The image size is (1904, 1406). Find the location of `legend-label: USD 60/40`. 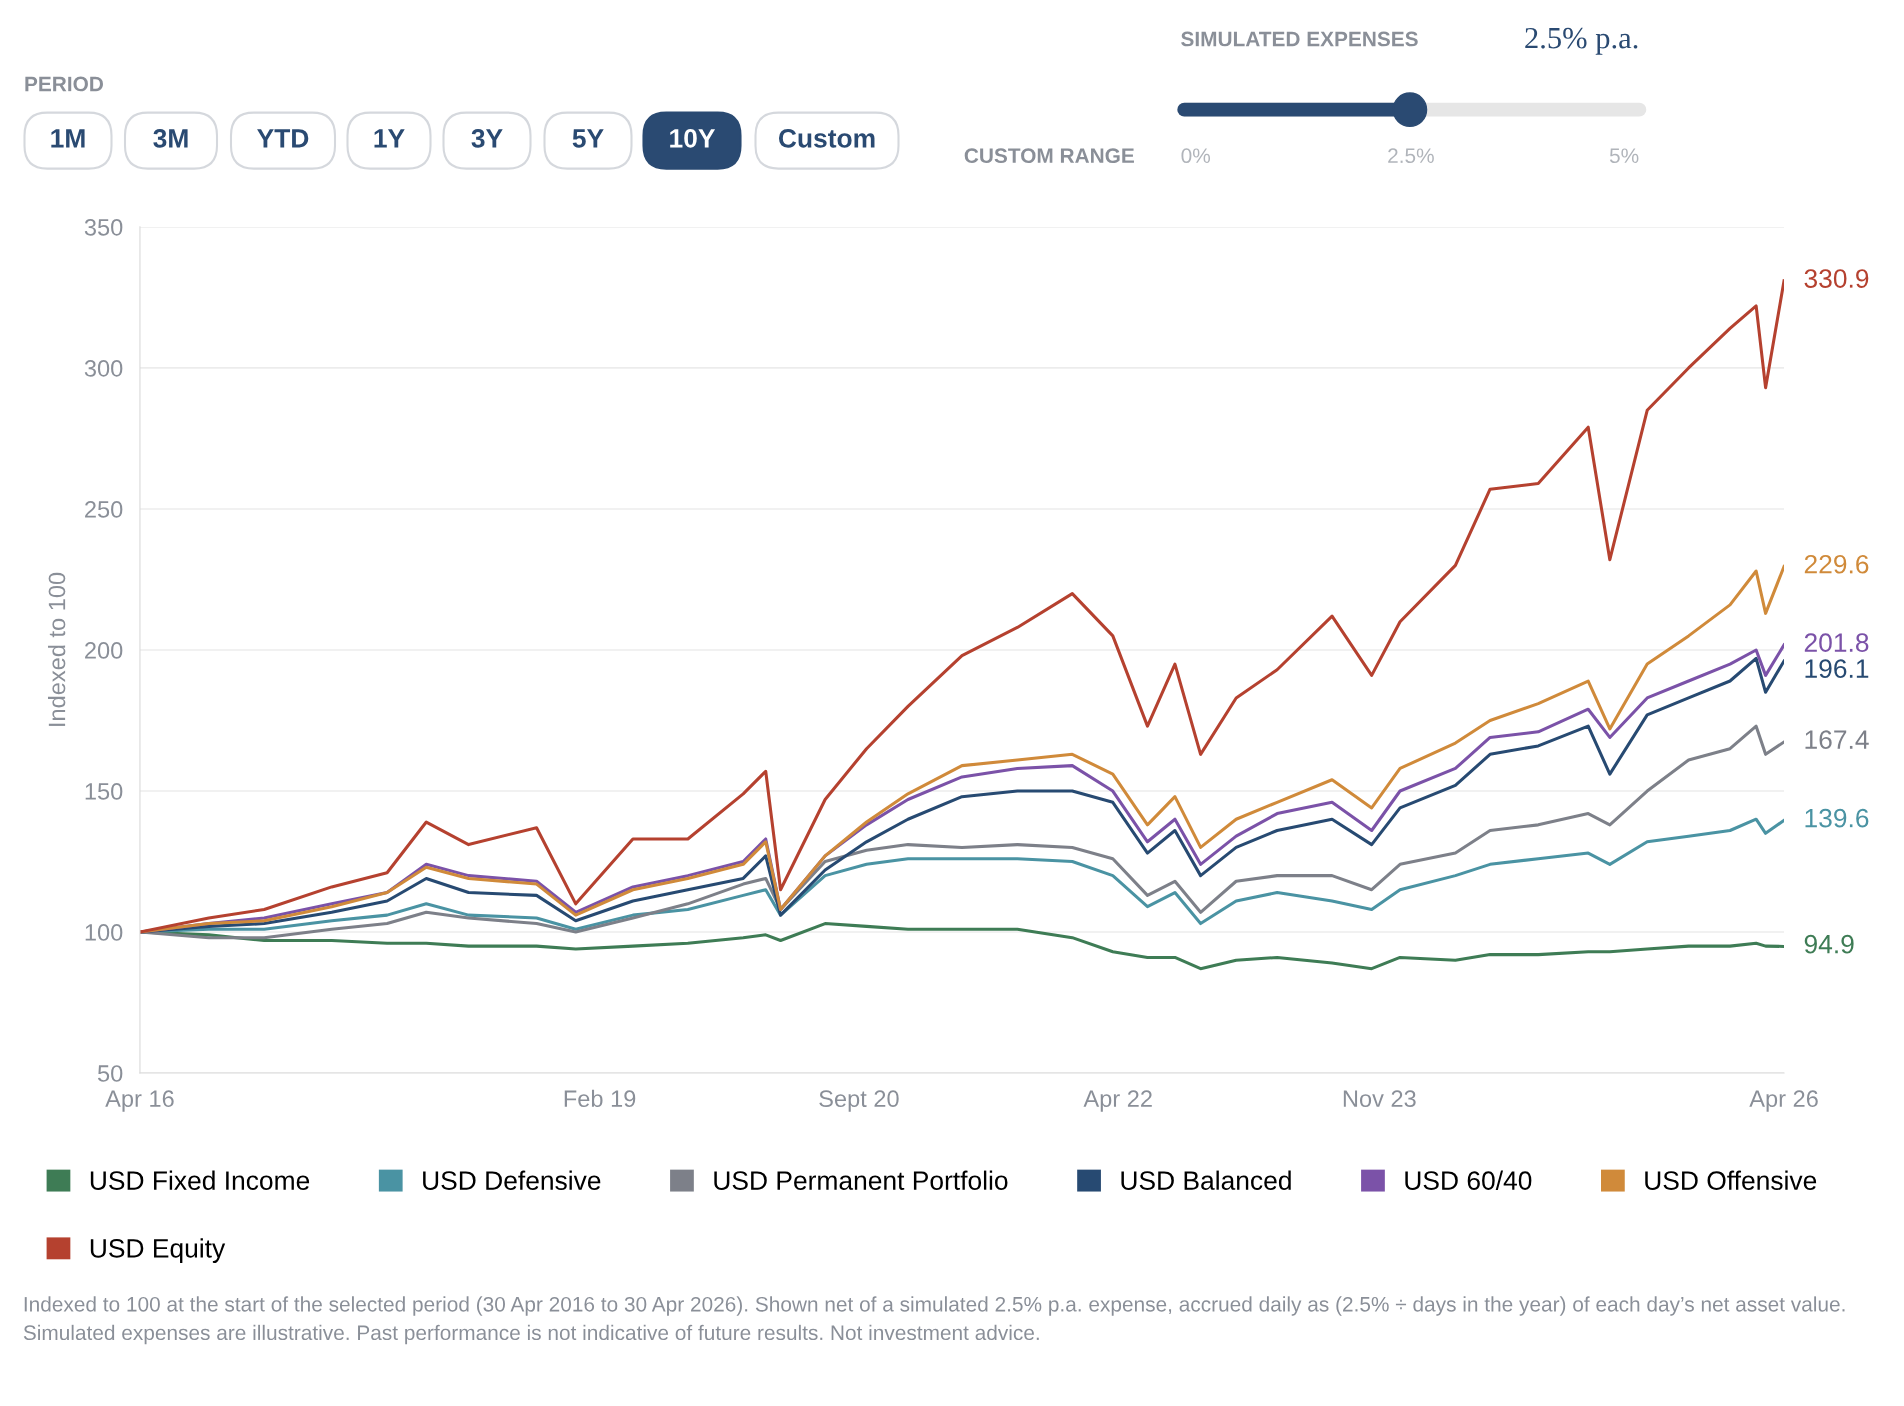

legend-label: USD 60/40 is located at coordinates (1468, 1180).